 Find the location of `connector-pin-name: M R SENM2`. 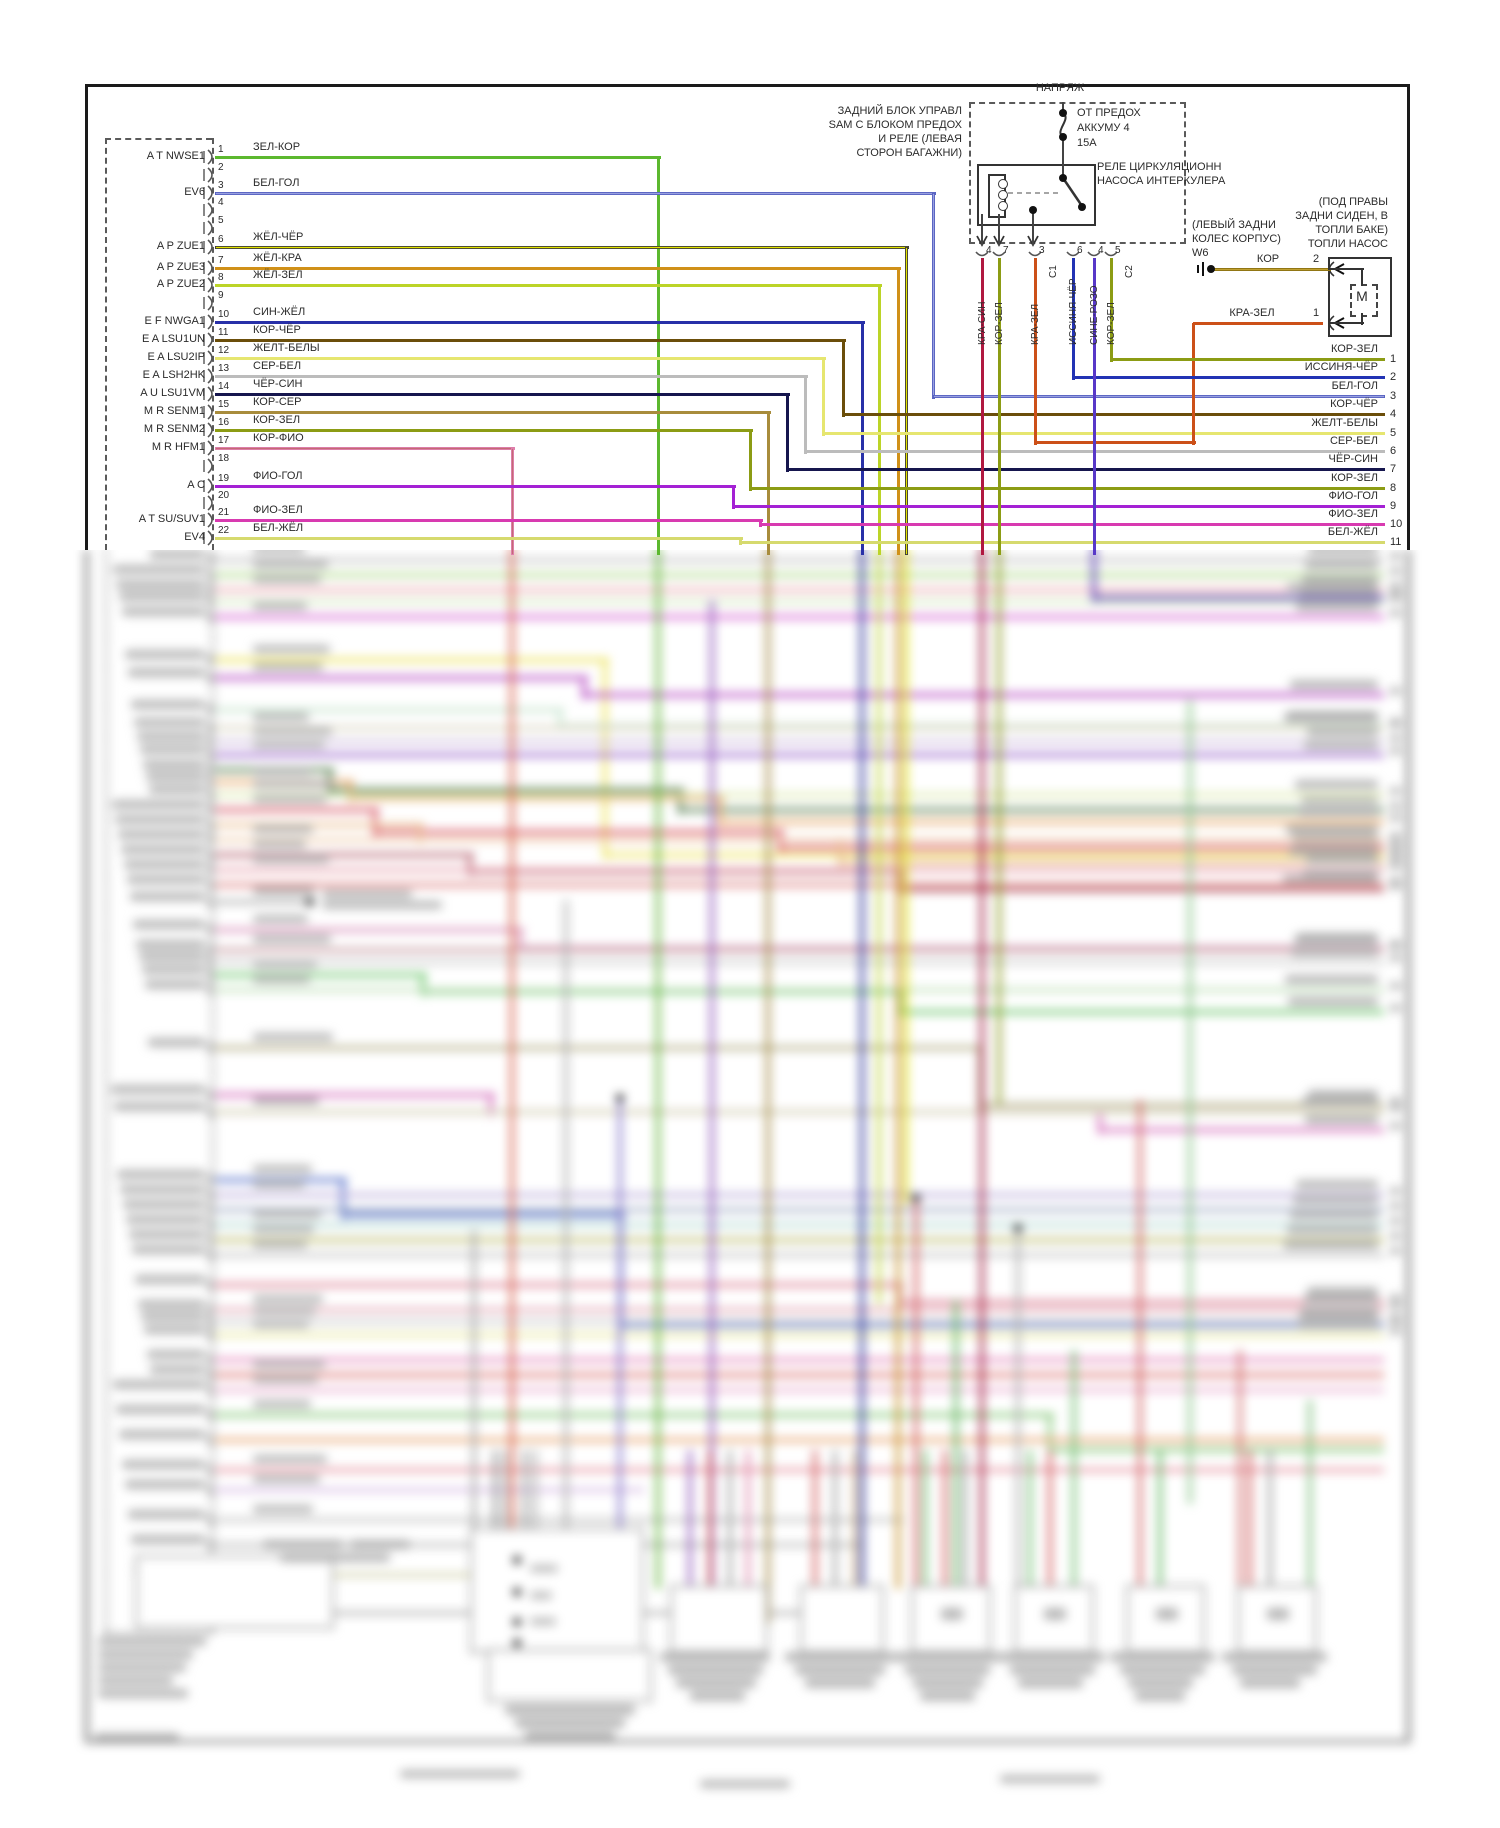

connector-pin-name: M R SENM2 is located at coordinates (174, 429).